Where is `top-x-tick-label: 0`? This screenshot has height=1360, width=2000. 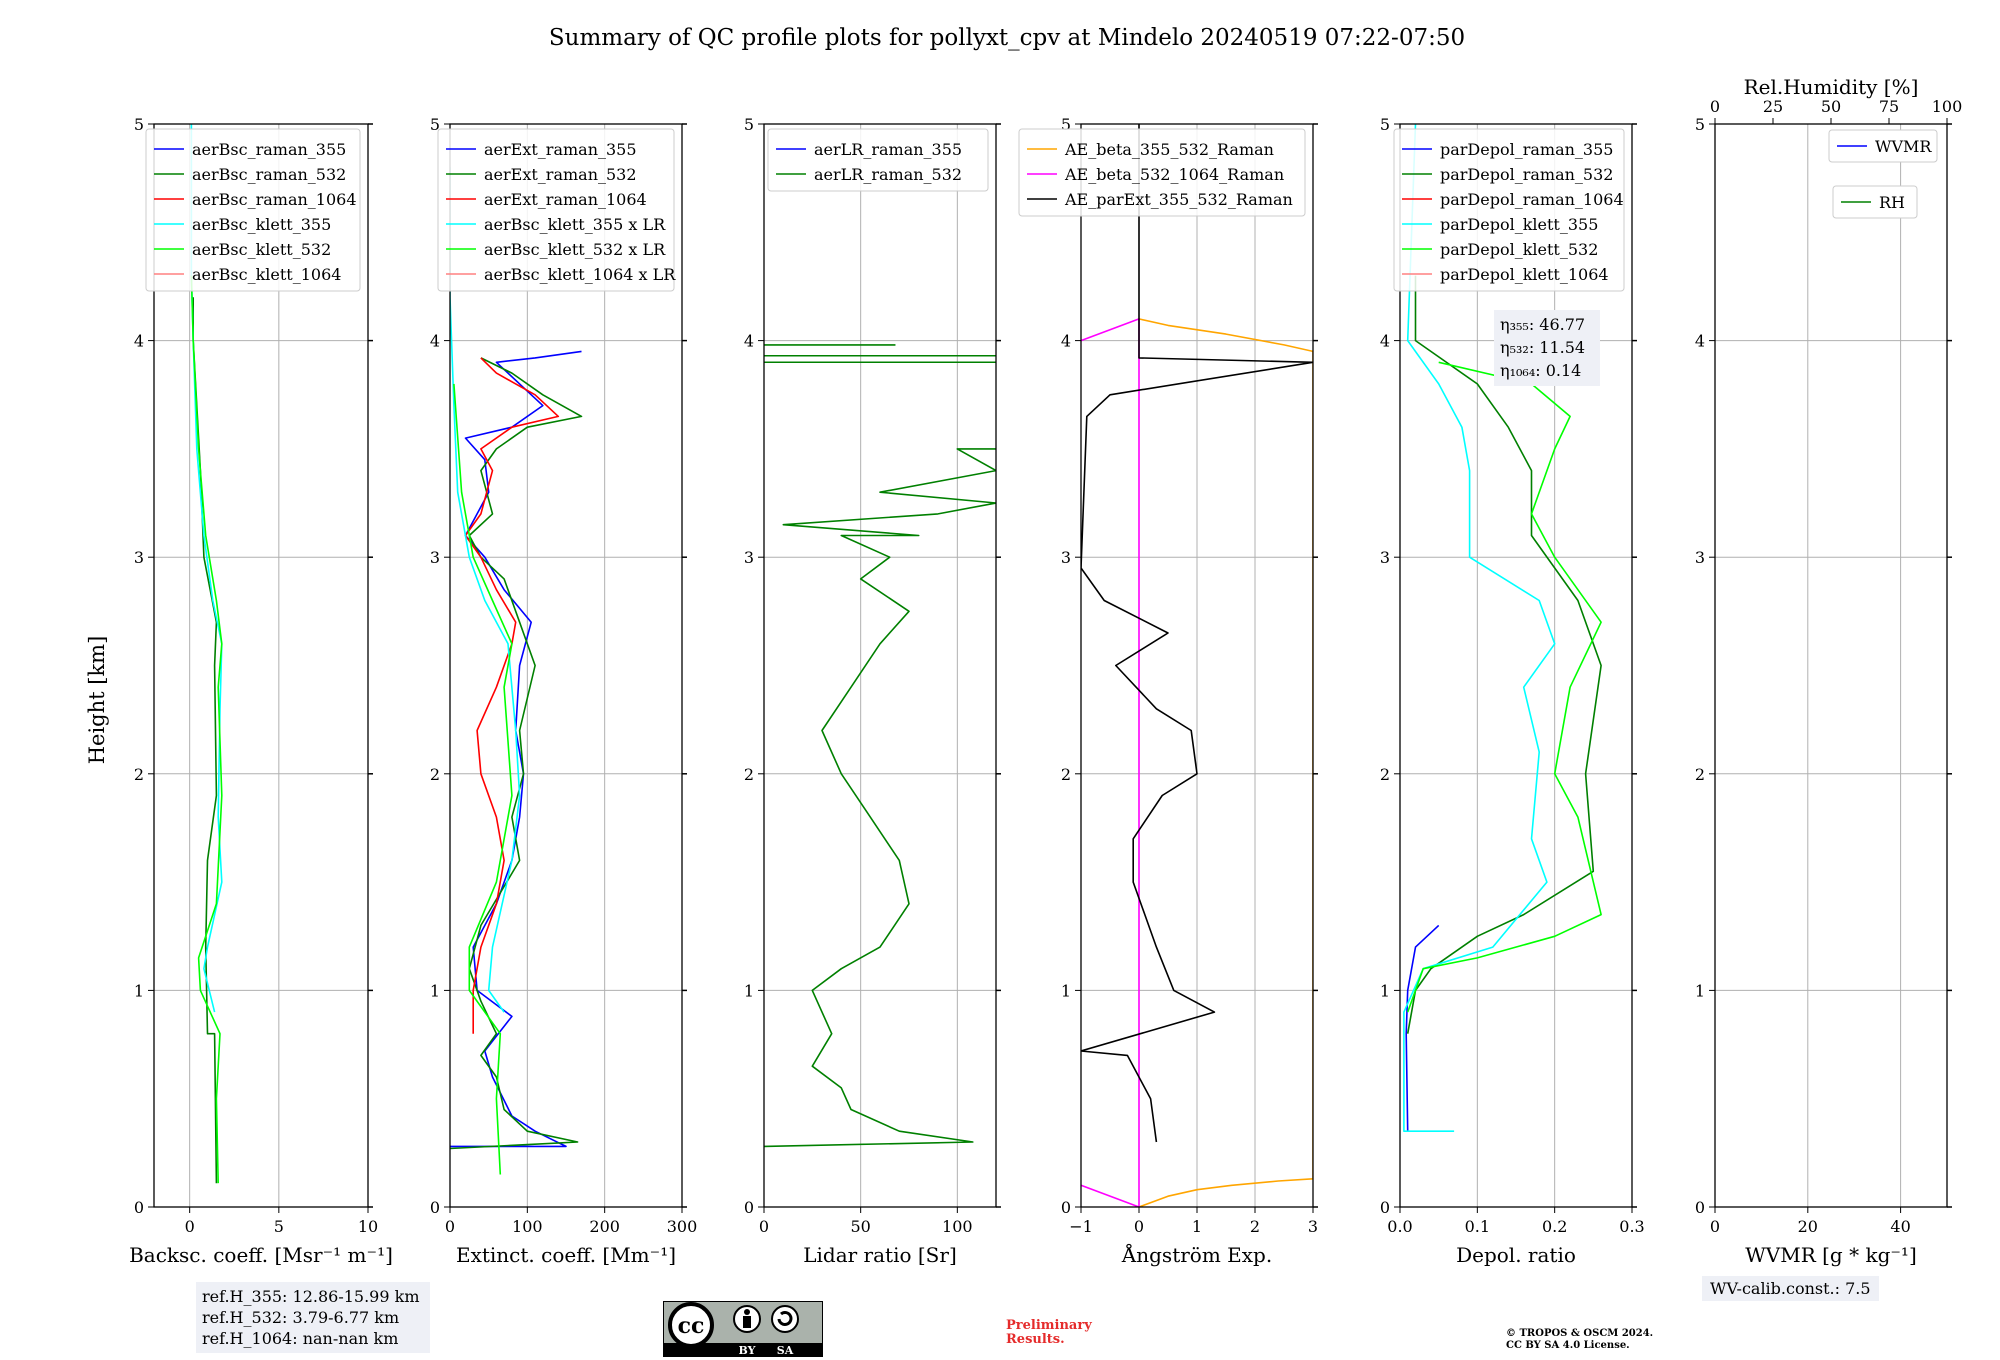
top-x-tick-label: 0 is located at coordinates (1715, 106).